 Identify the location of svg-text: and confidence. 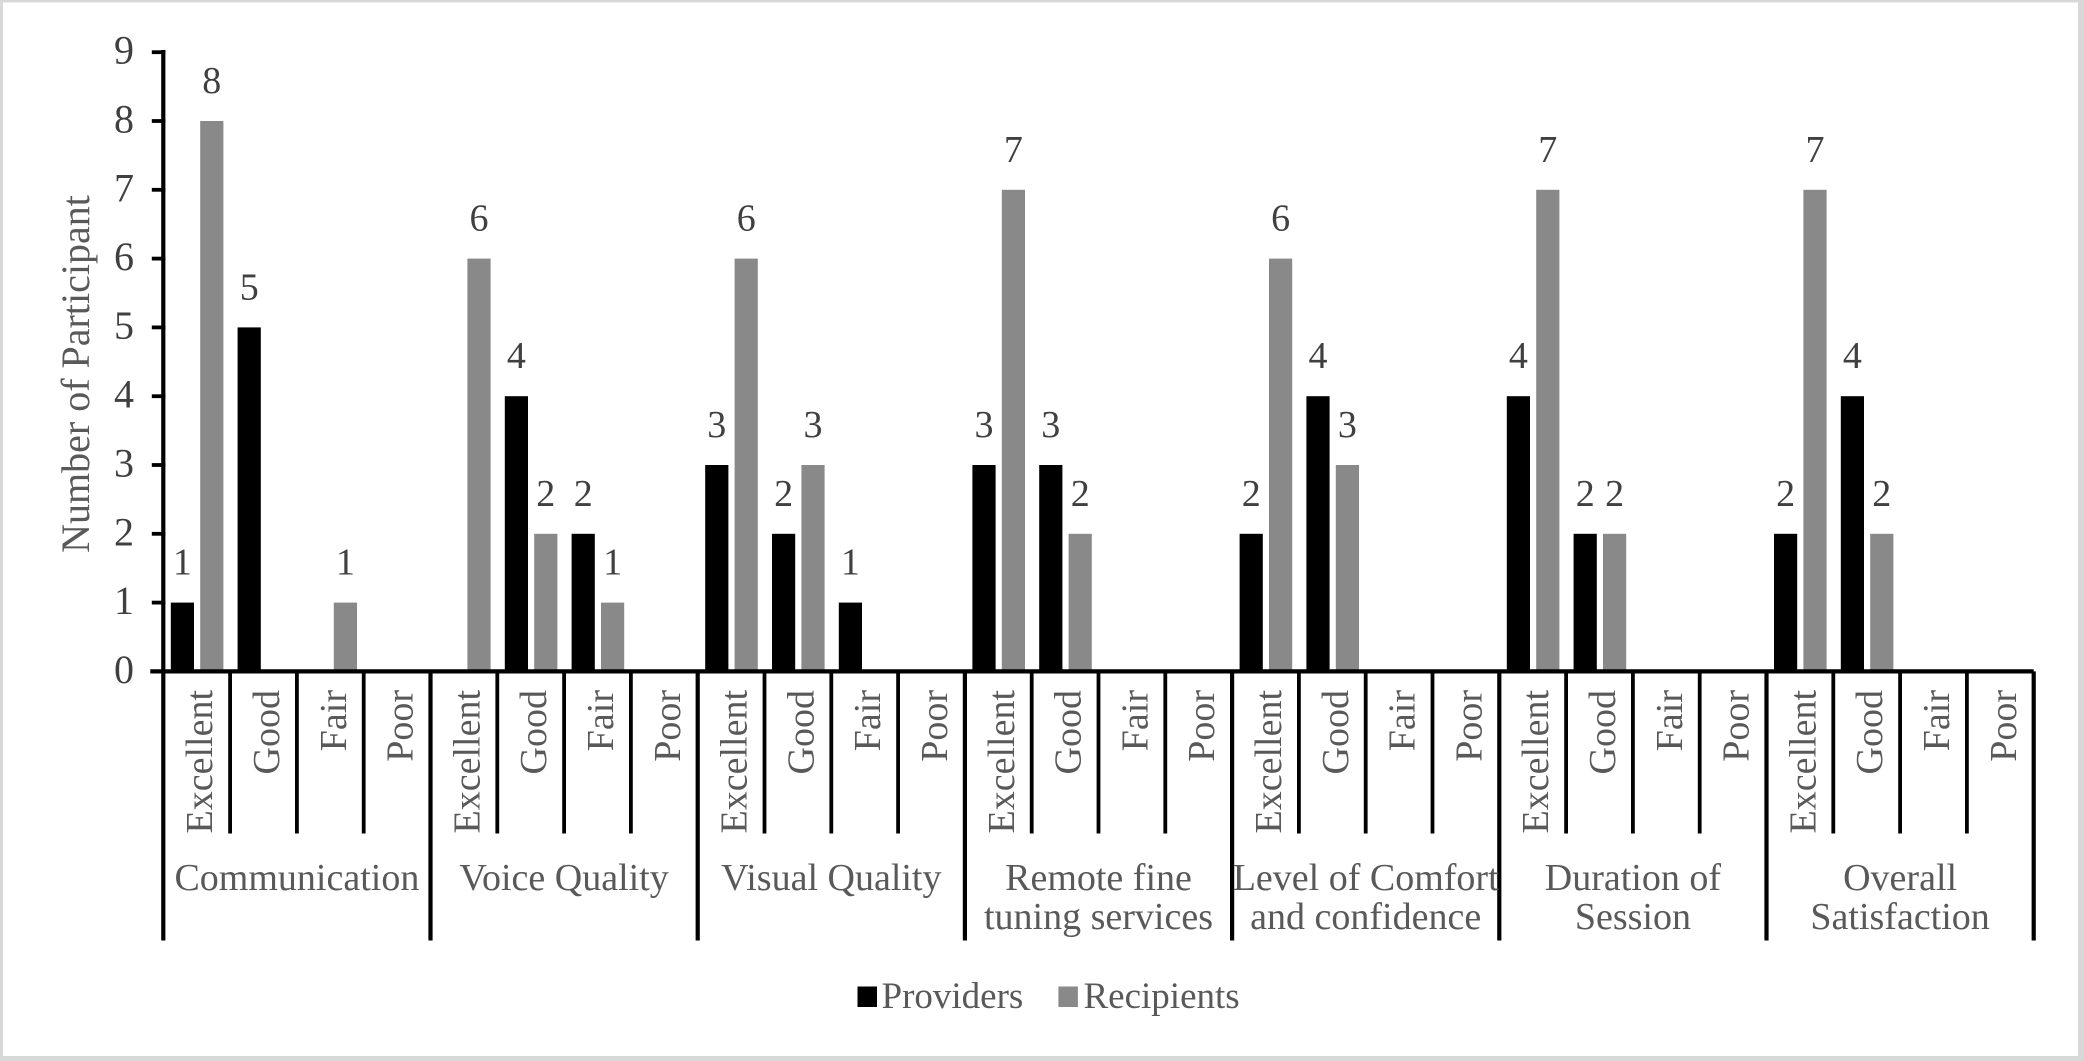
(1365, 917).